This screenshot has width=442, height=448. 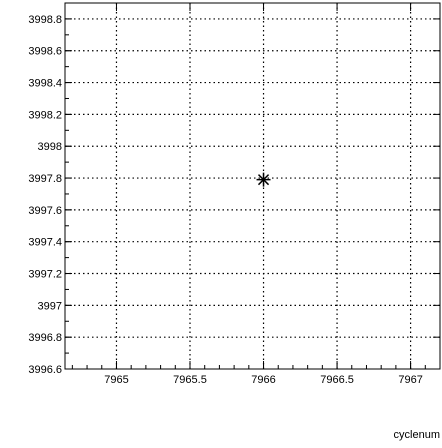 I want to click on y-tick-label-0: 3996.6, so click(x=45, y=370).